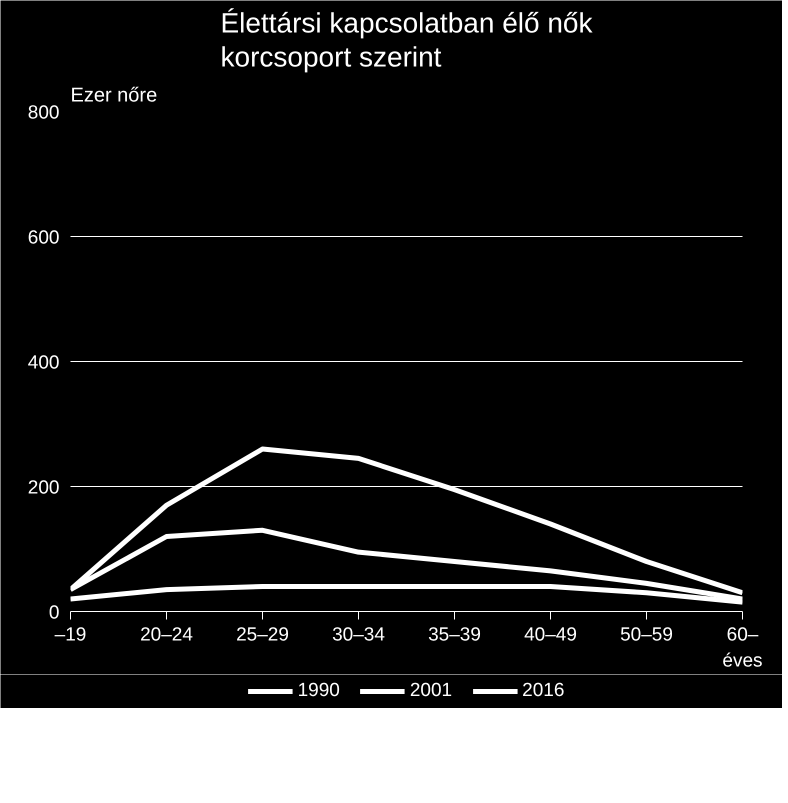 Image resolution: width=788 pixels, height=803 pixels. Describe the element at coordinates (167, 635) in the screenshot. I see `x-tick-label: 20–24` at that location.